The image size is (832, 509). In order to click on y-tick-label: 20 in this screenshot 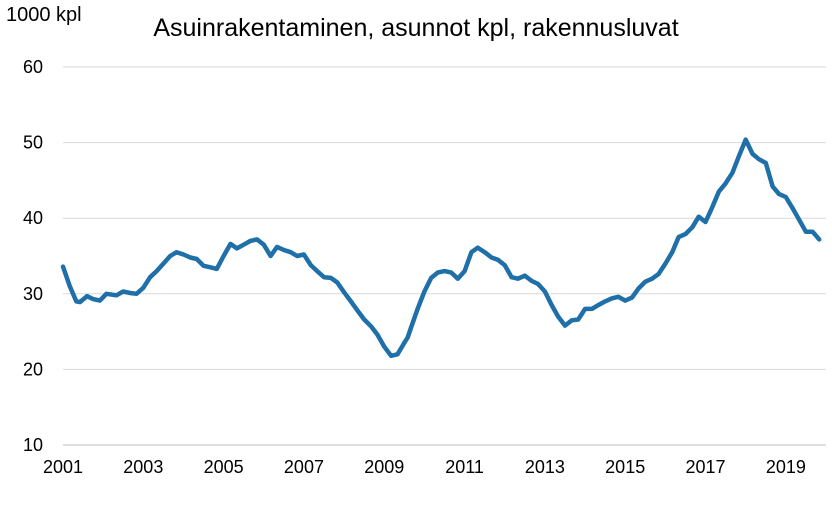, I will do `click(33, 369)`.